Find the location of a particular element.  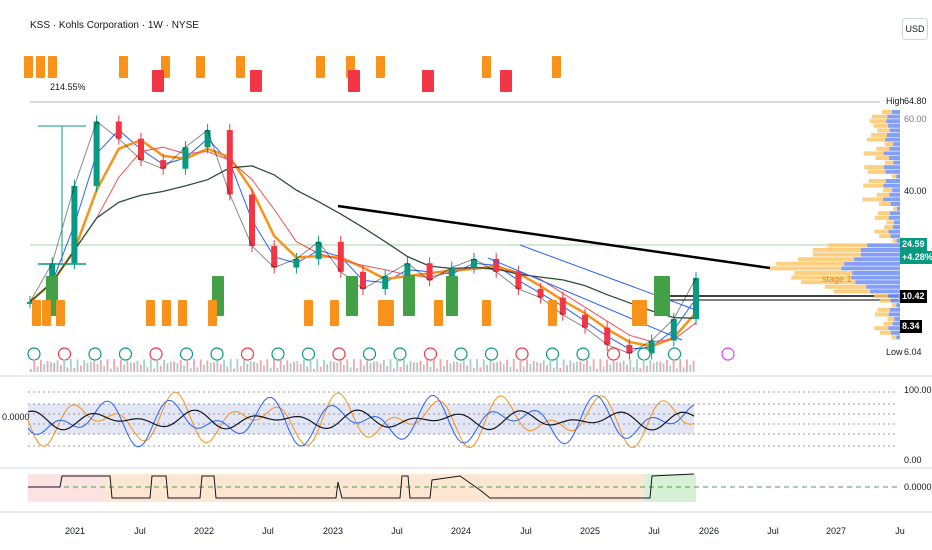

x-tick-9: Jul is located at coordinates (654, 531).